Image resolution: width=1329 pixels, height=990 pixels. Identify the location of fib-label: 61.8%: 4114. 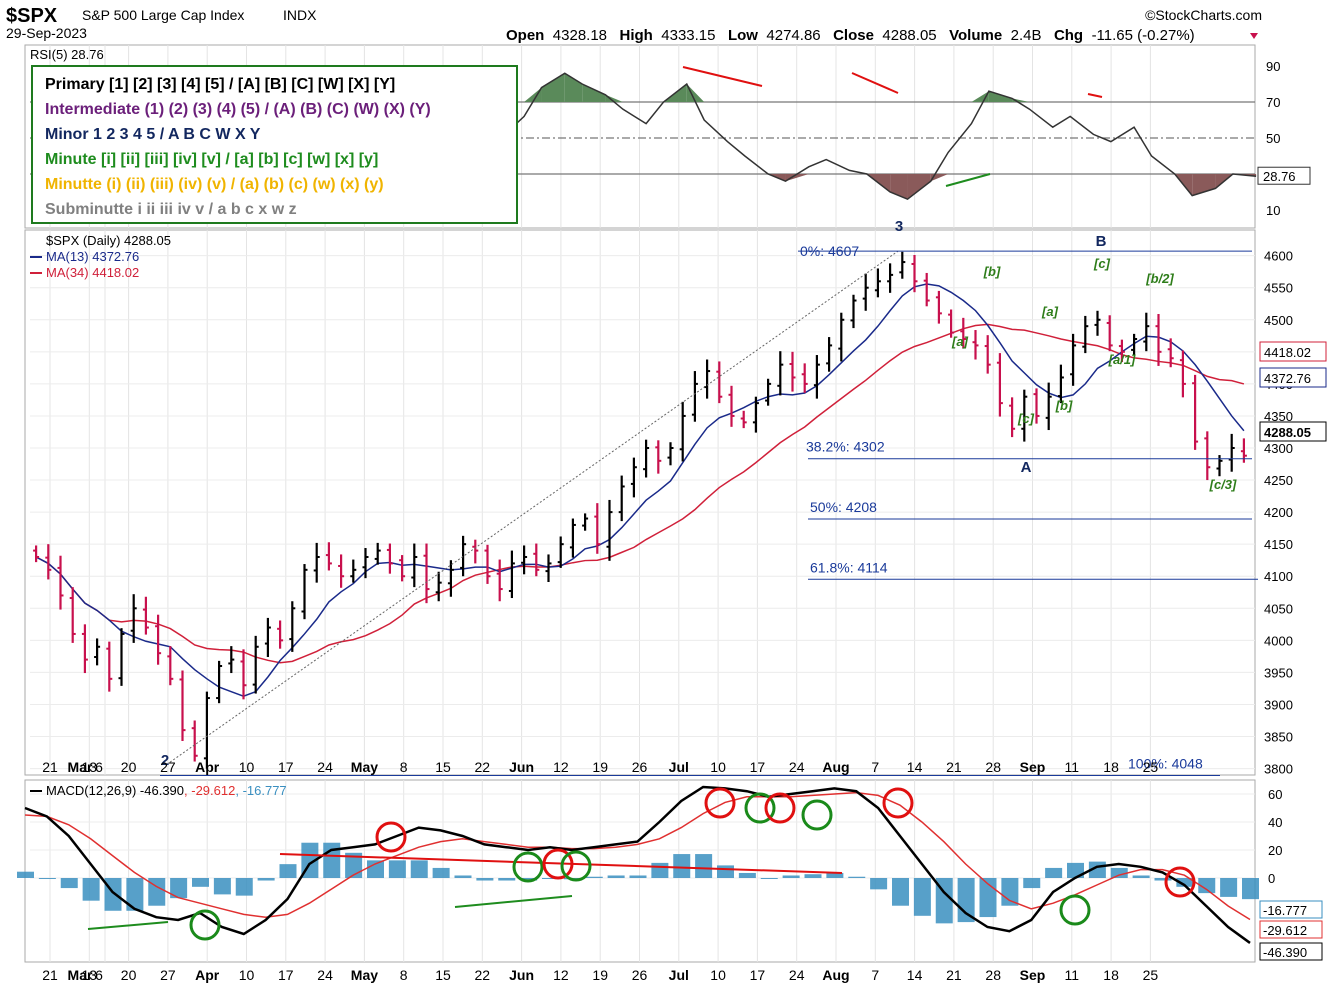
(849, 567).